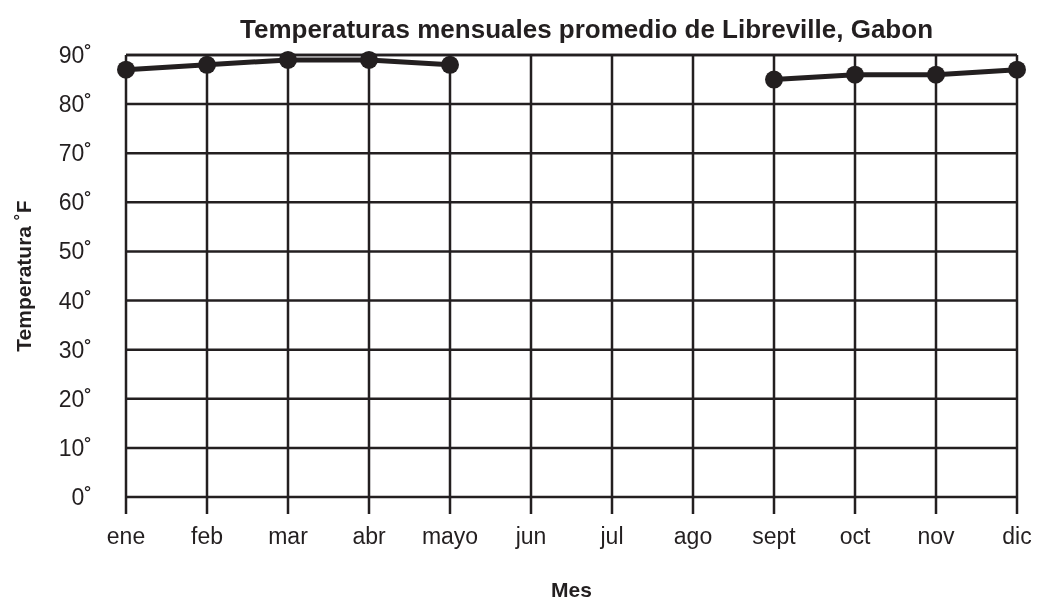 Image resolution: width=1037 pixels, height=601 pixels. What do you see at coordinates (75, 251) in the screenshot?
I see `y-tick-label: 50˚` at bounding box center [75, 251].